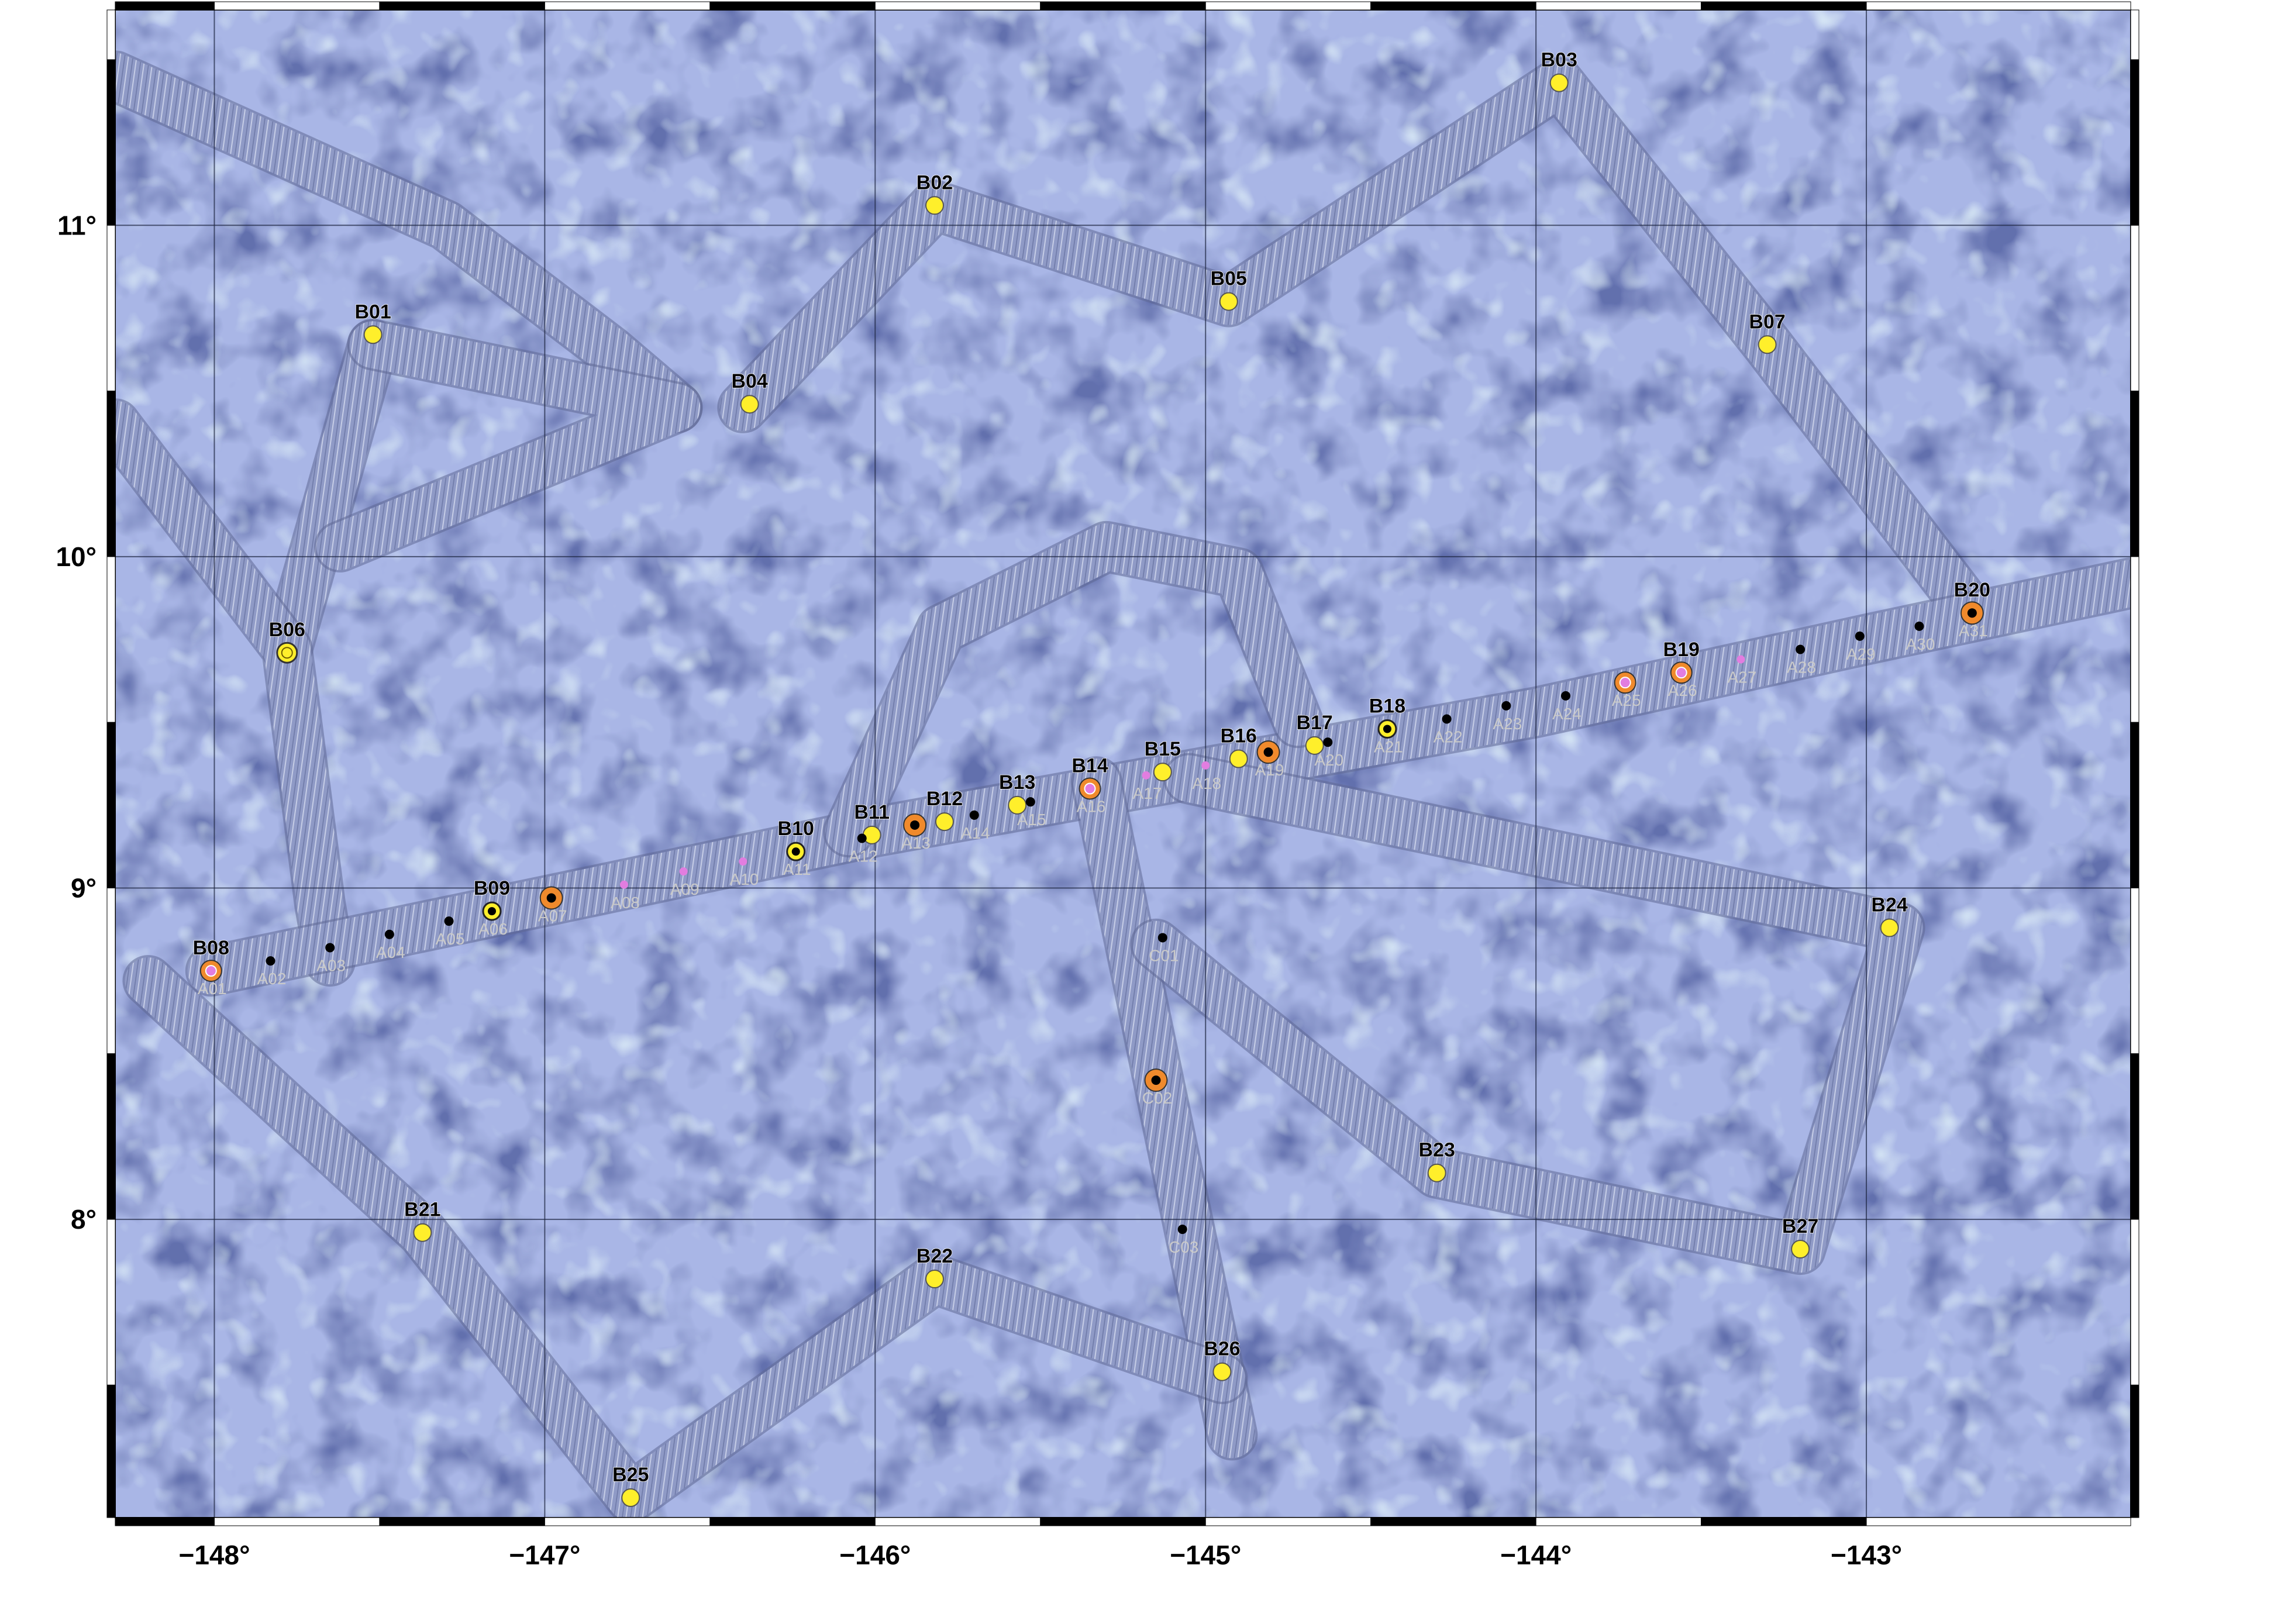 The width and height of the screenshot is (2274, 1624). I want to click on station-b04: B04, so click(750, 392).